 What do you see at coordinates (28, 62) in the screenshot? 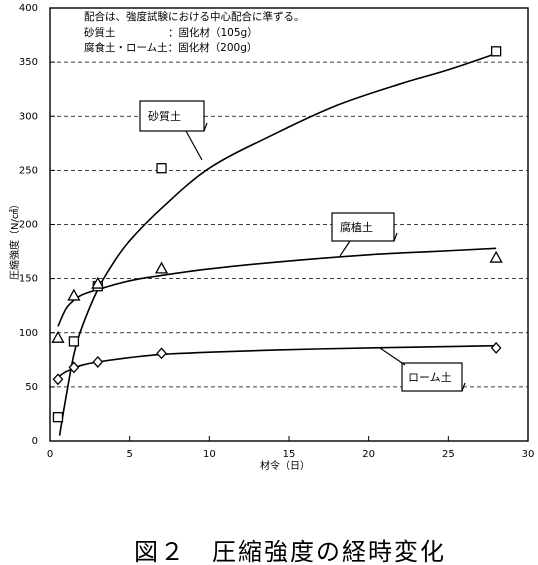
I see `y-tick-label-350: 350` at bounding box center [28, 62].